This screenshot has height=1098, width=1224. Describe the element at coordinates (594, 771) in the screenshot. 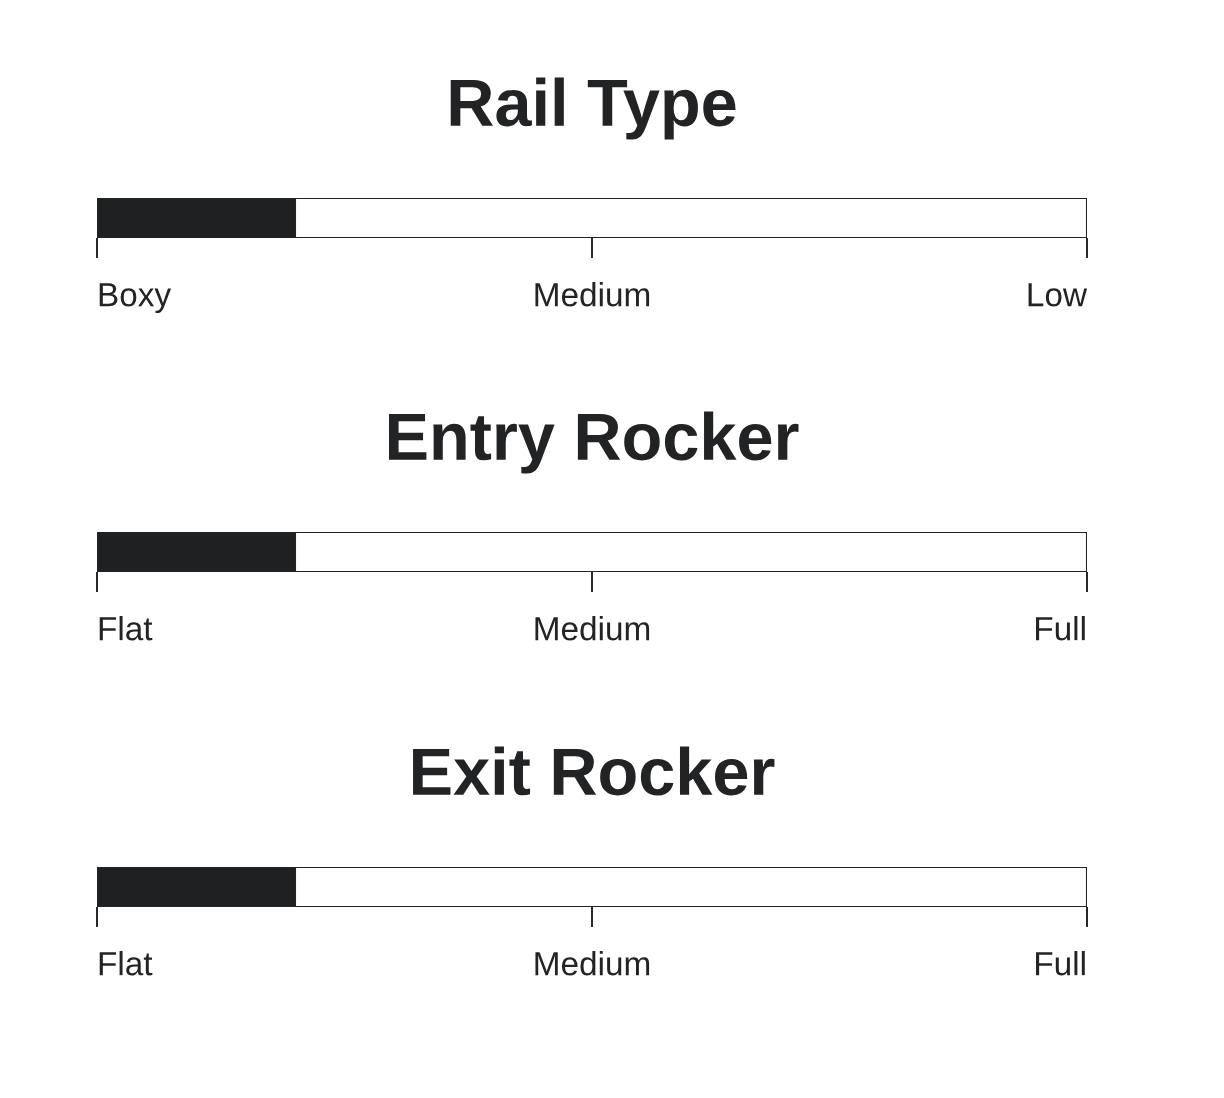

I see `chart-title: Exit Rocker` at that location.